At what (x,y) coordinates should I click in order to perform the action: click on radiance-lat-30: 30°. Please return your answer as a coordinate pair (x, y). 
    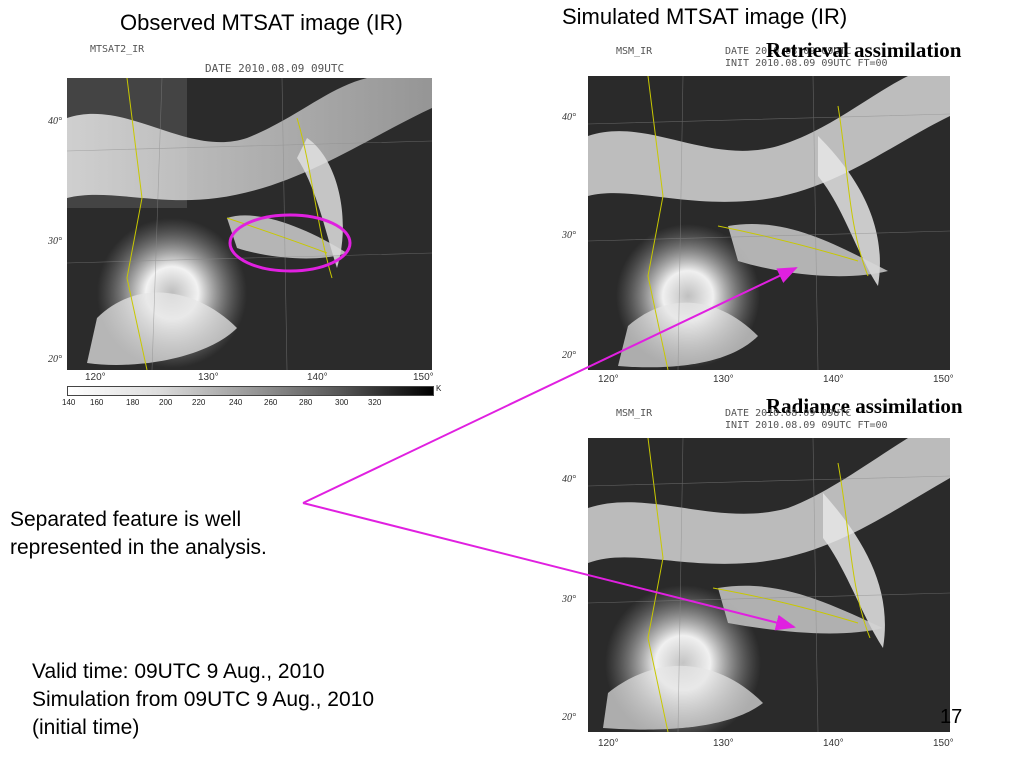
    Looking at the image, I should click on (569, 599).